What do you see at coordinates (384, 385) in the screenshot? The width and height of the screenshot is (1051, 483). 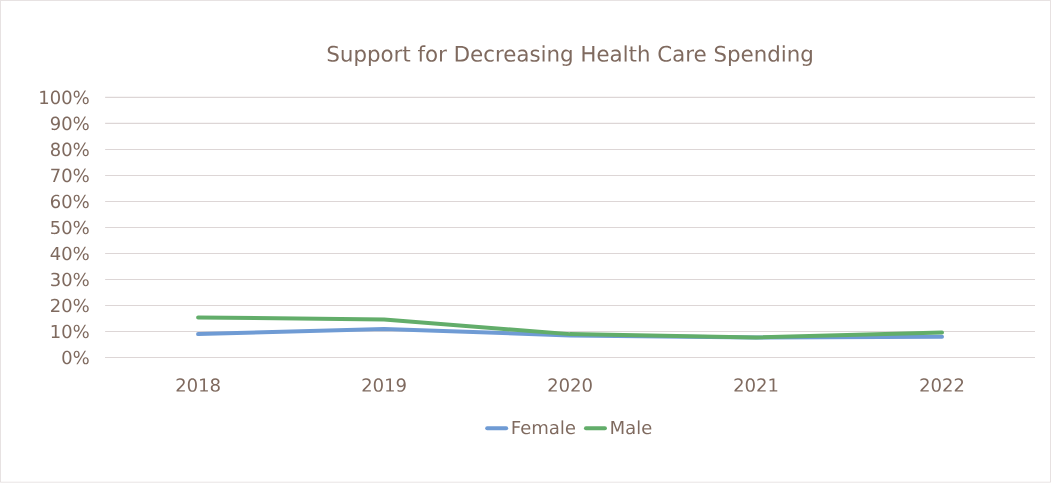 I see `x-tick-label: 2019` at bounding box center [384, 385].